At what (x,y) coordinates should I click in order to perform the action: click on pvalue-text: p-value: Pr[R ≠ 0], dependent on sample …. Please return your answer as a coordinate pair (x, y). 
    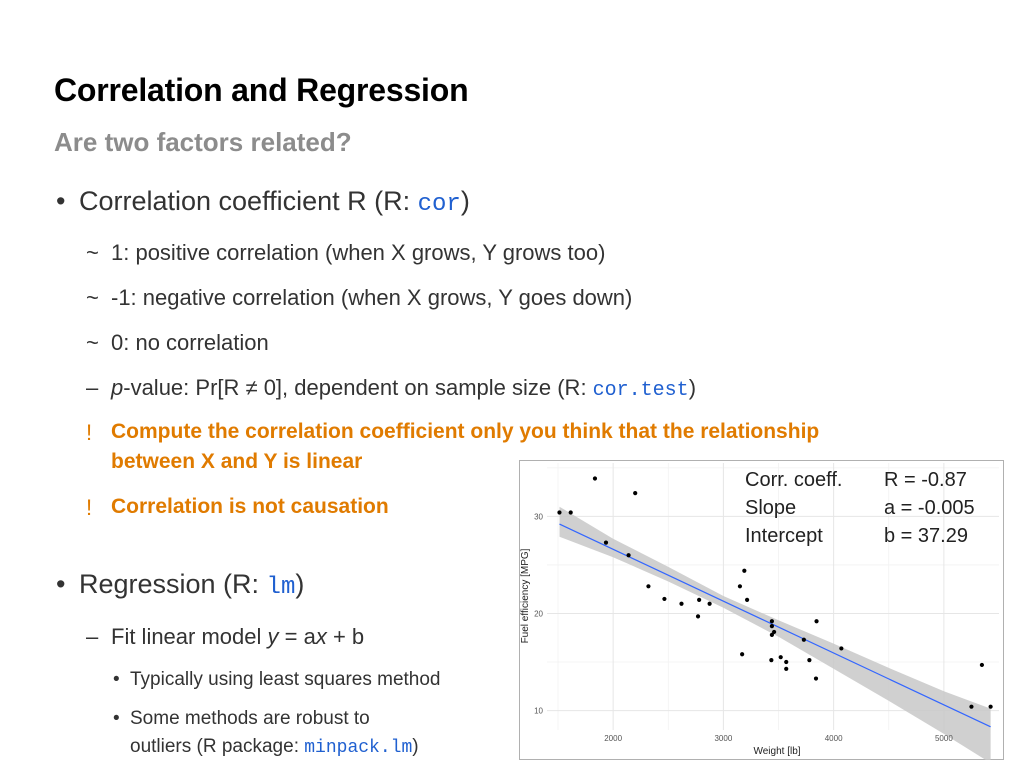
    Looking at the image, I should click on (403, 388).